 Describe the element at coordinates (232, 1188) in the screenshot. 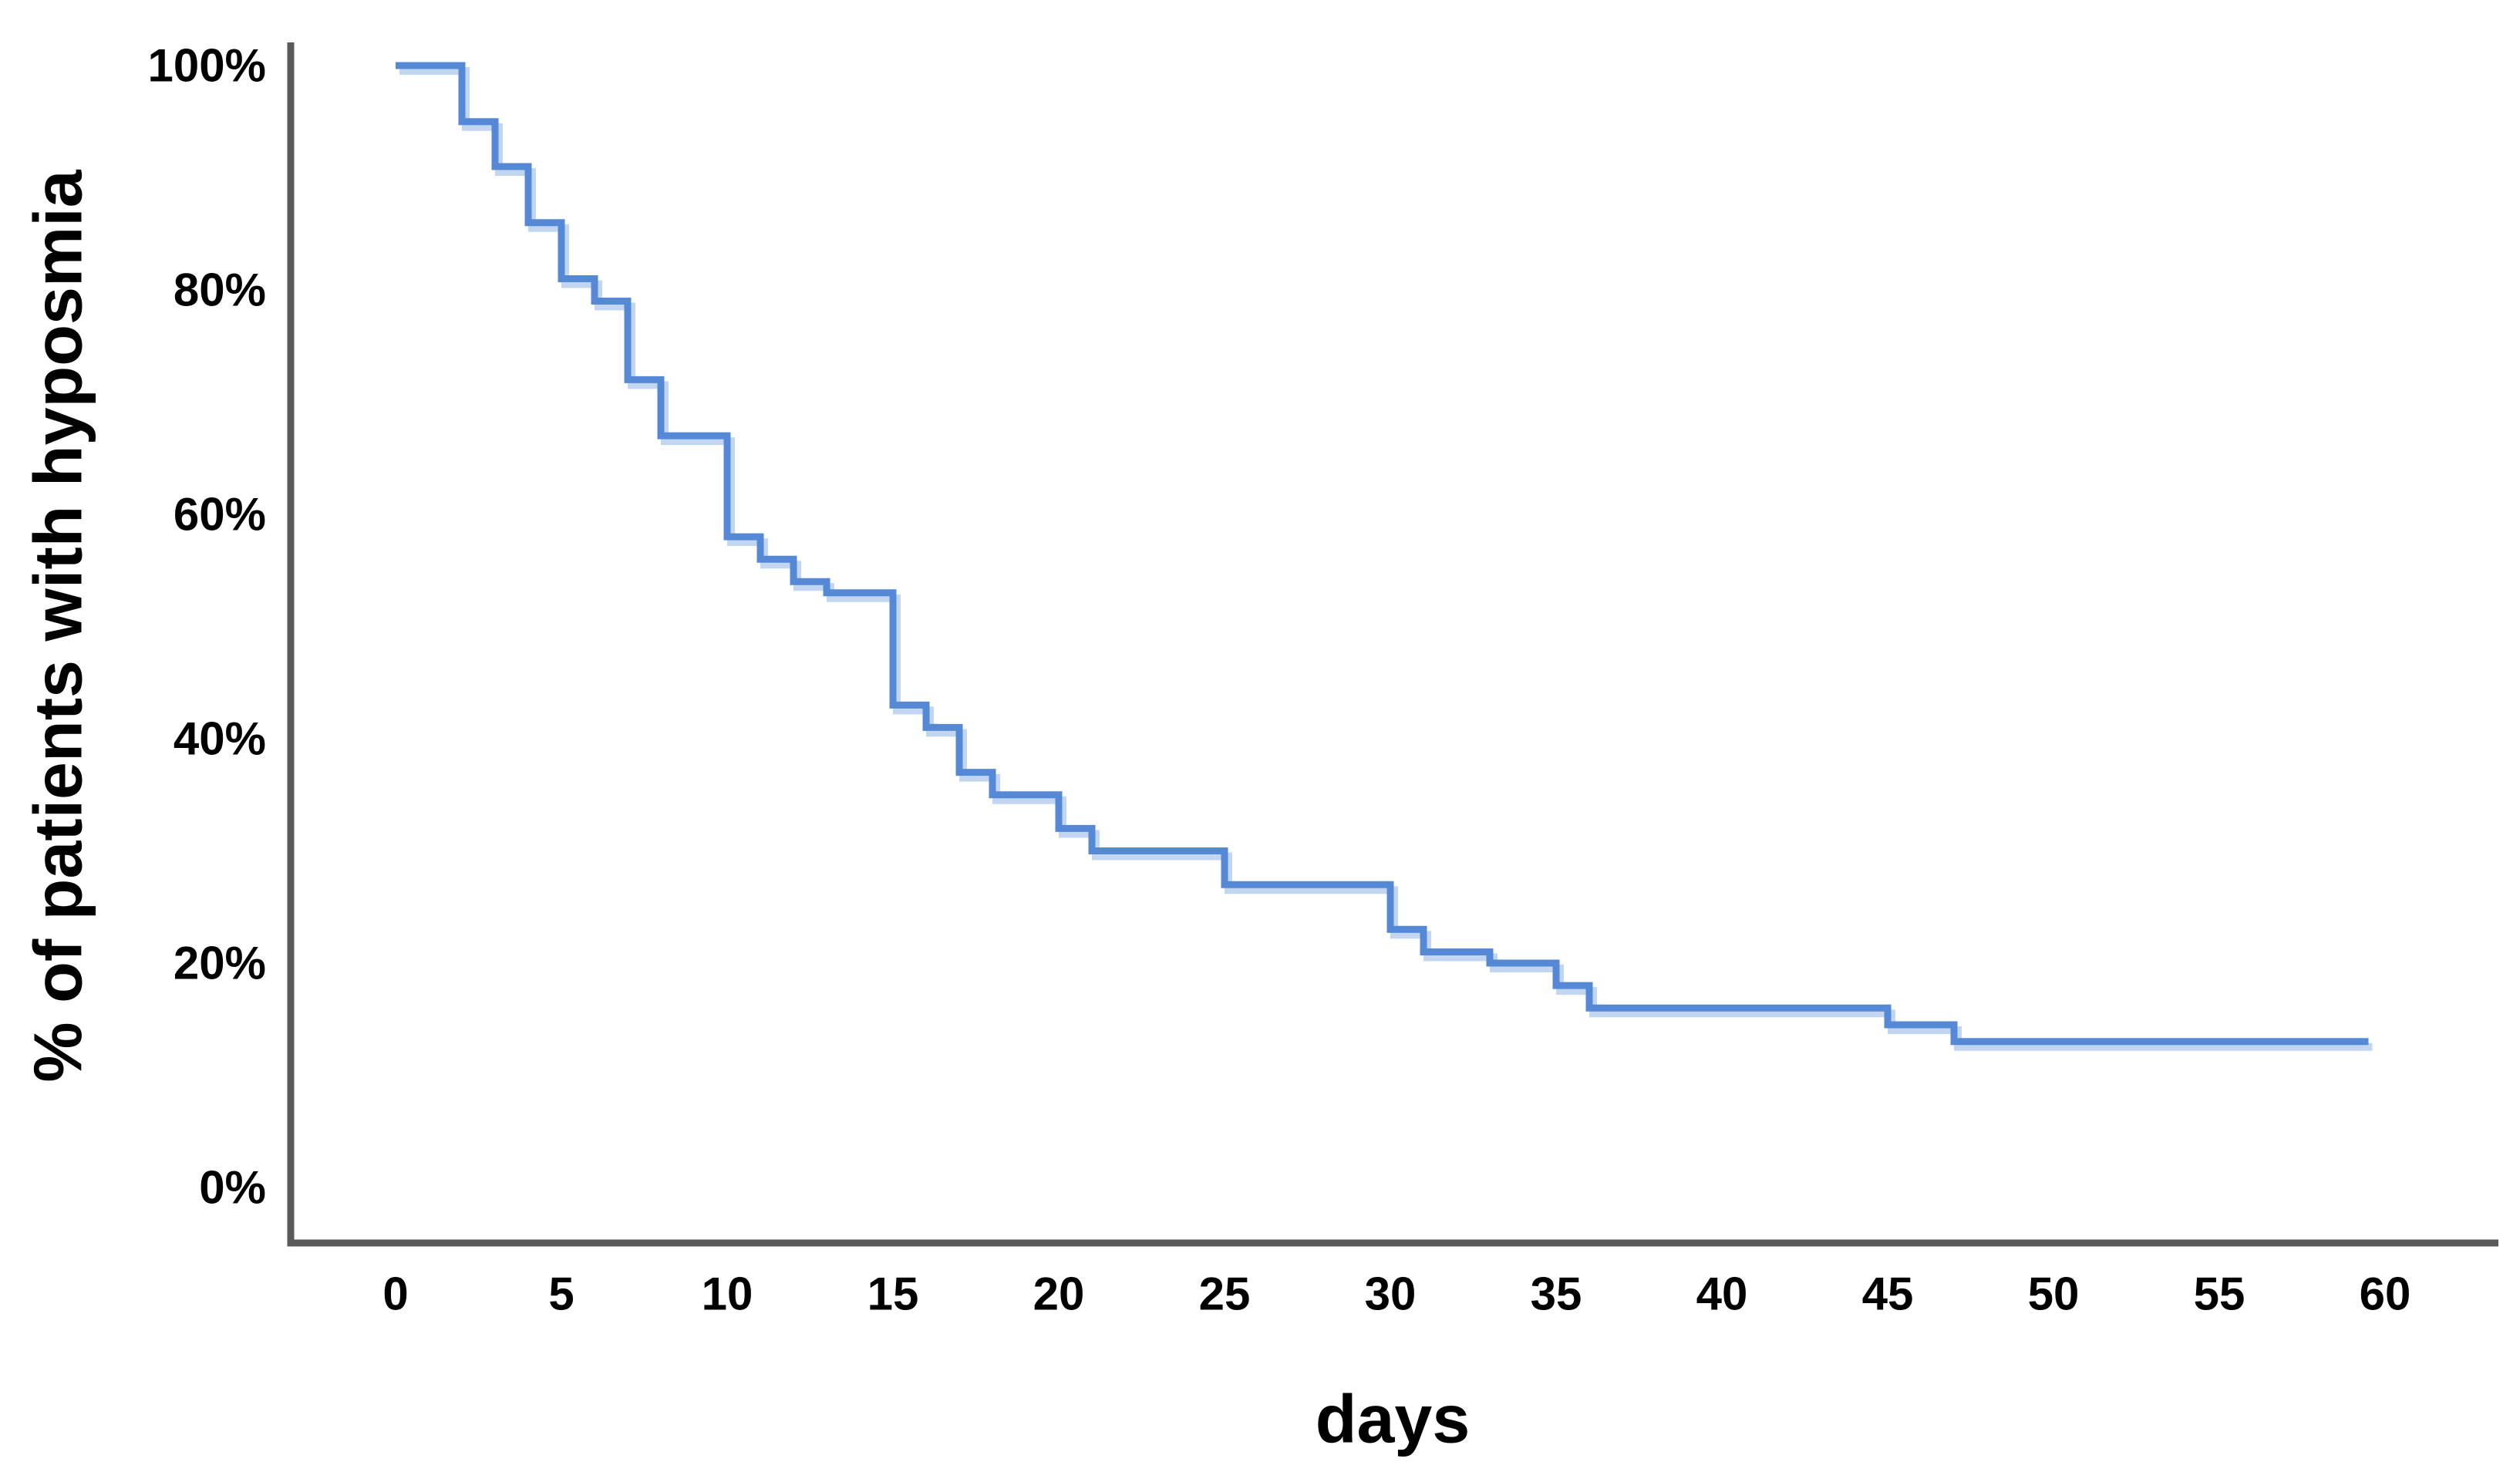

I see `y-tick-label: 0%` at that location.